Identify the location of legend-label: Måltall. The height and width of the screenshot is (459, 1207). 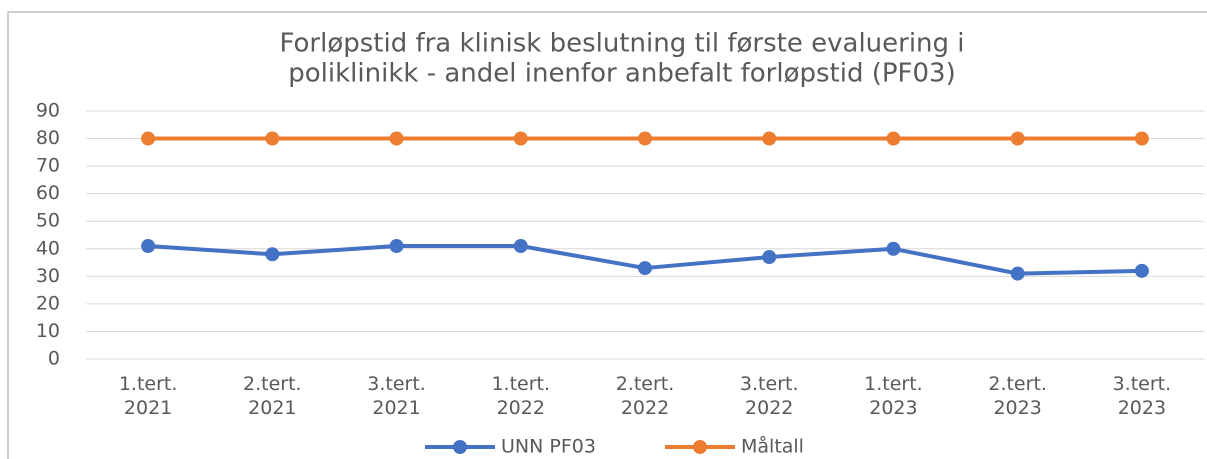
(772, 446).